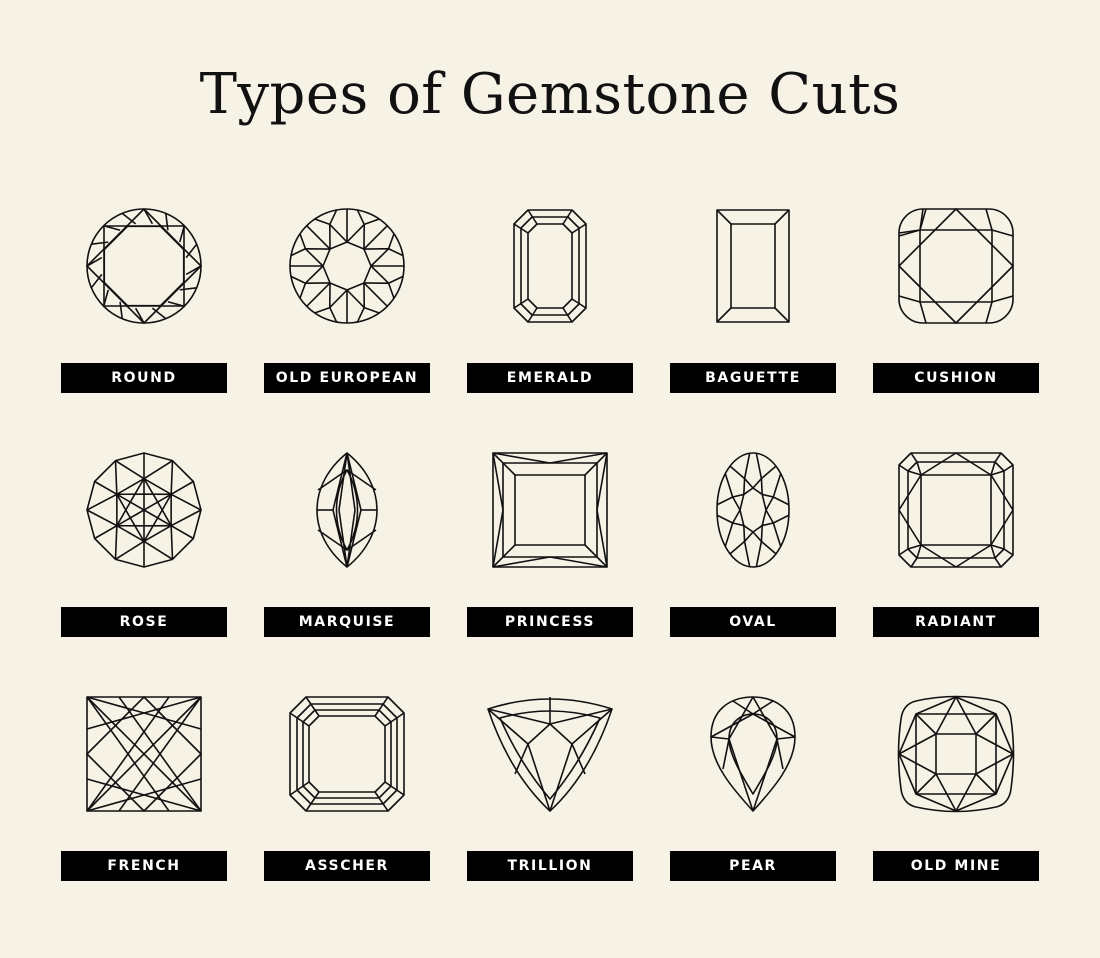 The width and height of the screenshot is (1100, 958). I want to click on label-round: ROUND, so click(144, 378).